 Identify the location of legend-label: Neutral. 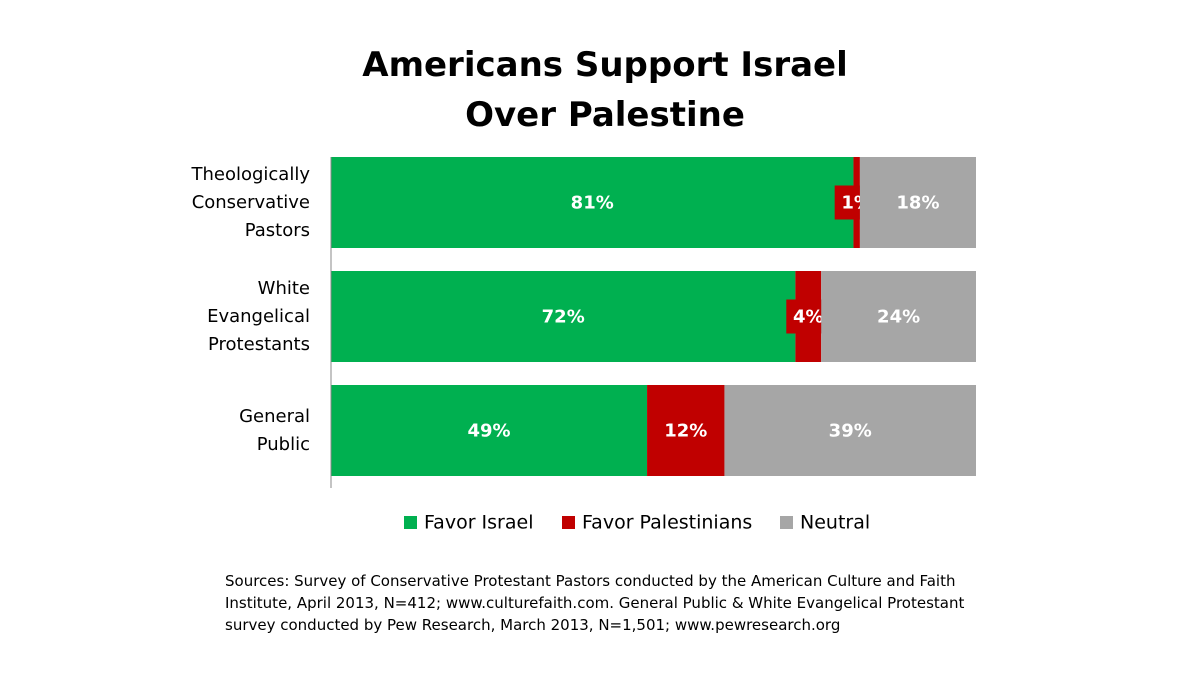
(835, 523).